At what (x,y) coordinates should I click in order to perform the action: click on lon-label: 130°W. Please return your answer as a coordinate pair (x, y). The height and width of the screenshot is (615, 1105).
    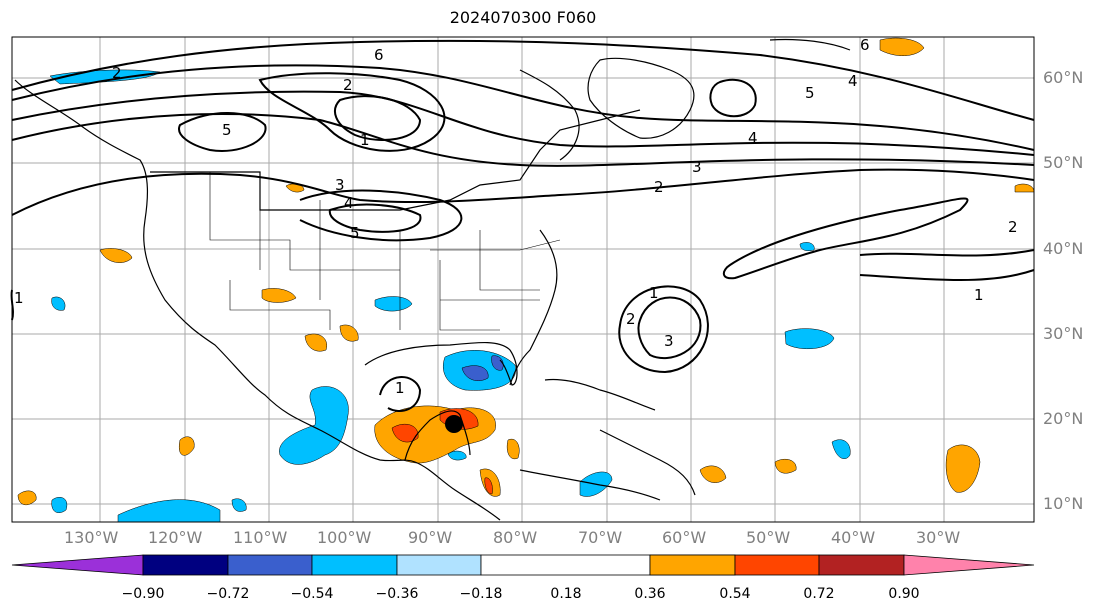
    Looking at the image, I should click on (91, 537).